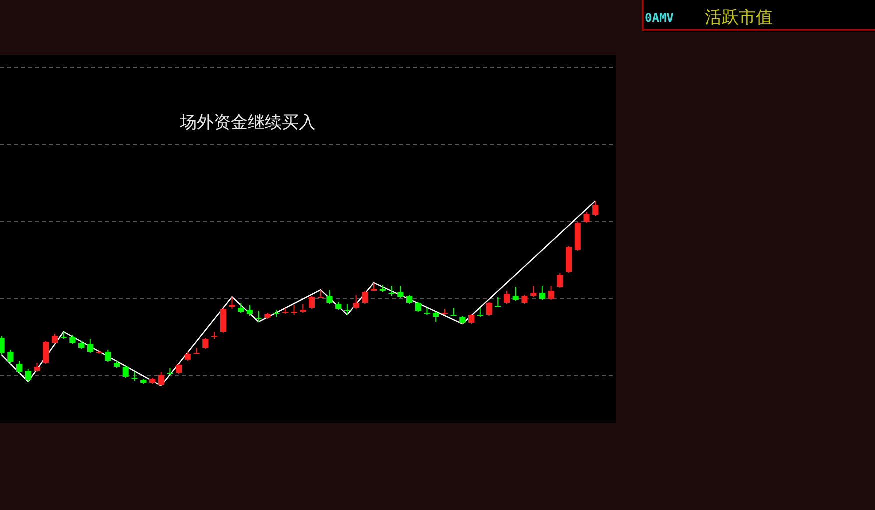 This screenshot has height=510, width=875. I want to click on text: 0AMV, so click(659, 18).